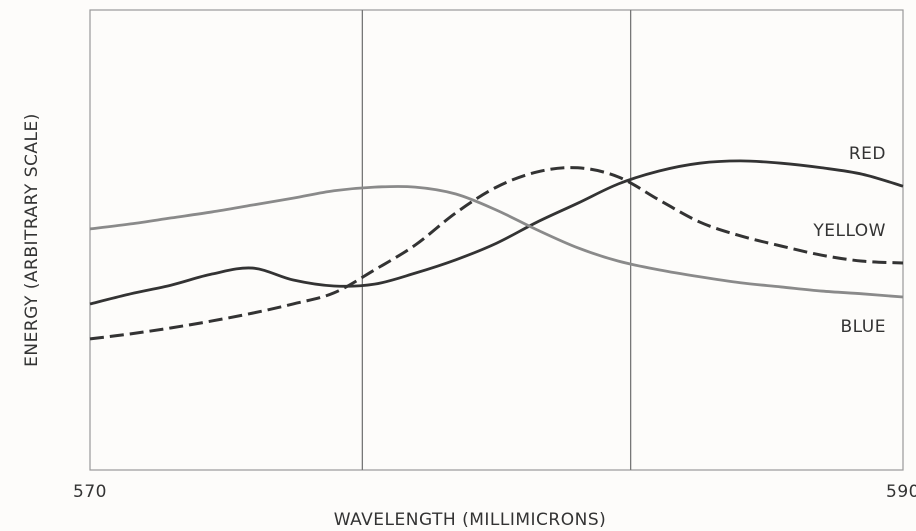 Image resolution: width=916 pixels, height=531 pixels. What do you see at coordinates (867, 154) in the screenshot?
I see `series-label: RED` at bounding box center [867, 154].